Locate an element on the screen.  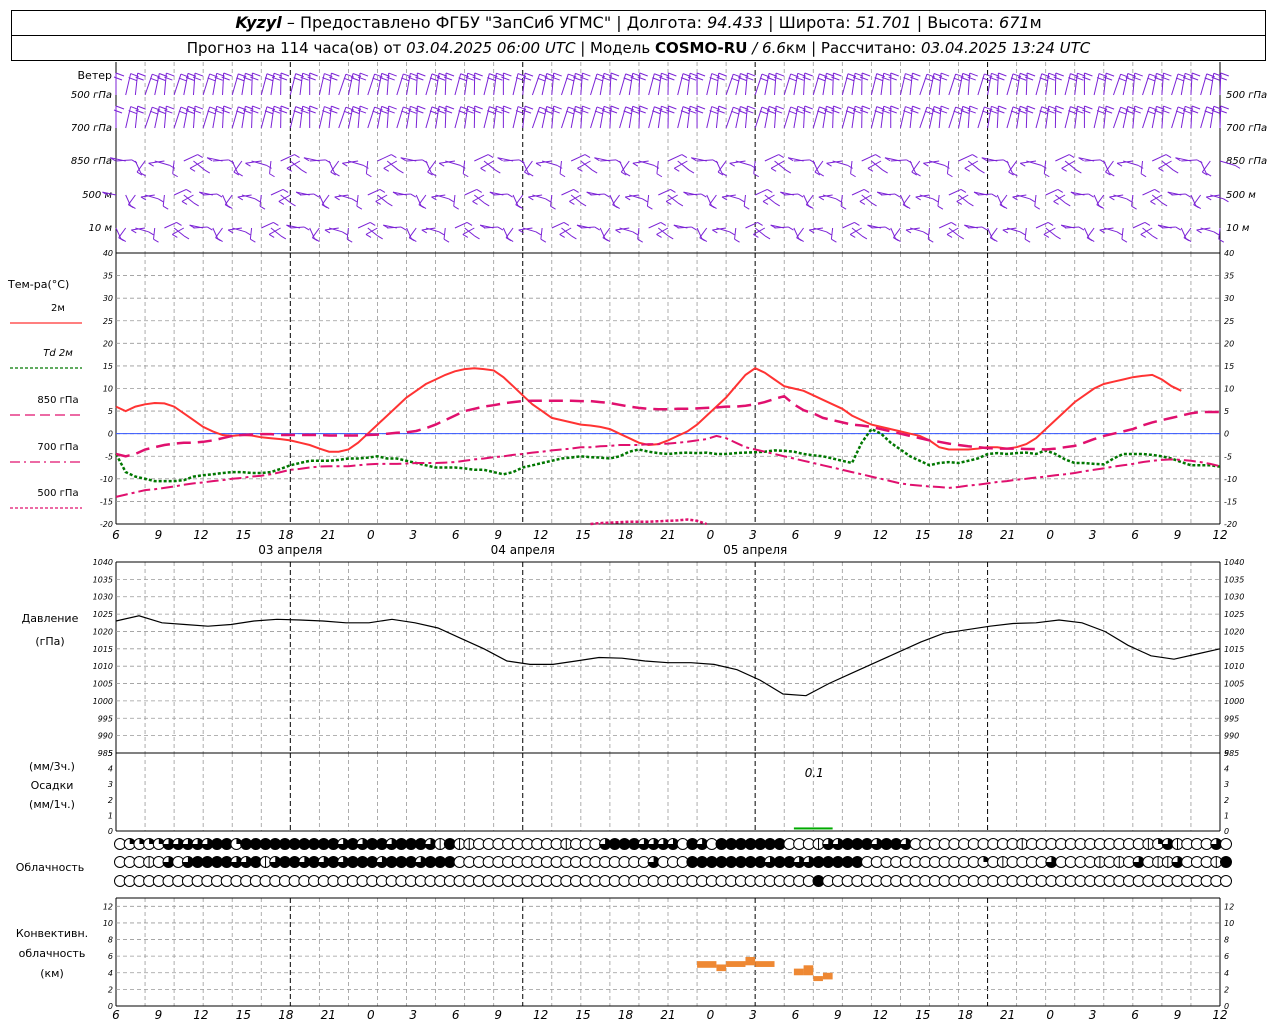
conv-tick-label-left: 12 is located at coordinates (108, 906).